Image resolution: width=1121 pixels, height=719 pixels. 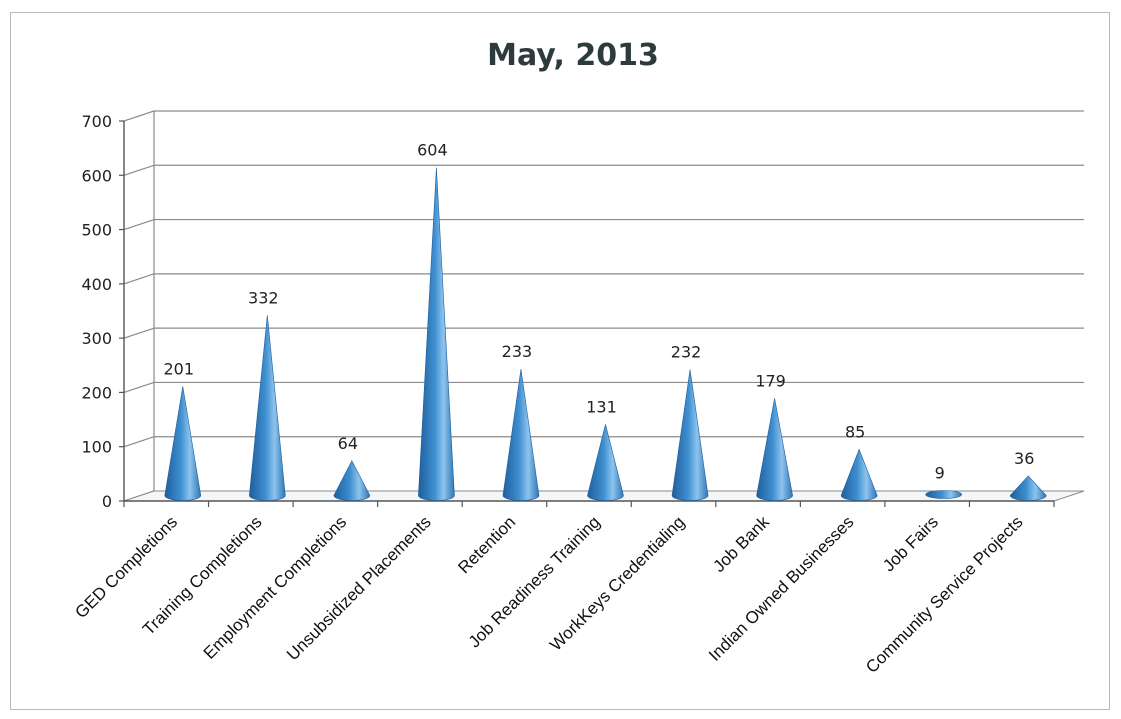 What do you see at coordinates (944, 594) in the screenshot?
I see `category-label: Community Service Projects` at bounding box center [944, 594].